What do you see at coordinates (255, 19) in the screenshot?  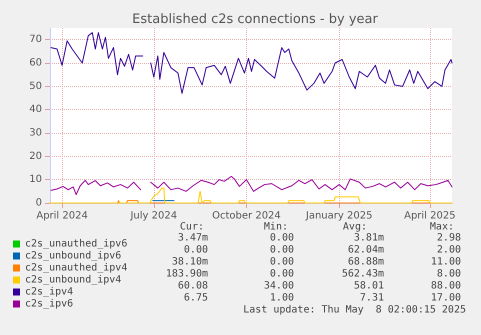 I see `chart-title: Established c2s connections - by year` at bounding box center [255, 19].